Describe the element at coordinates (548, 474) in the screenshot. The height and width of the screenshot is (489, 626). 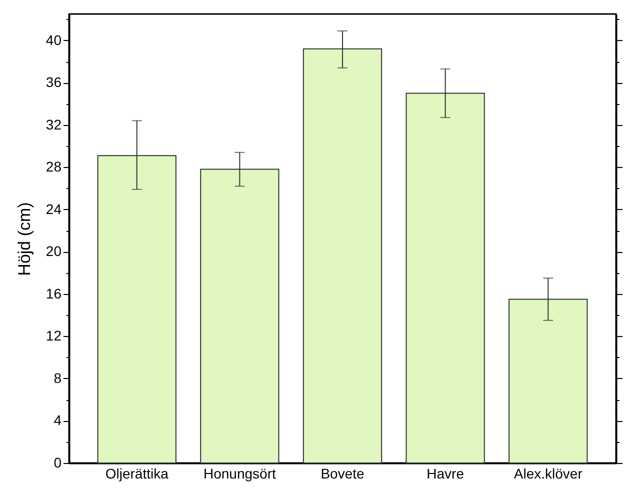
I see `x-tick-label: Alex.klöver` at that location.